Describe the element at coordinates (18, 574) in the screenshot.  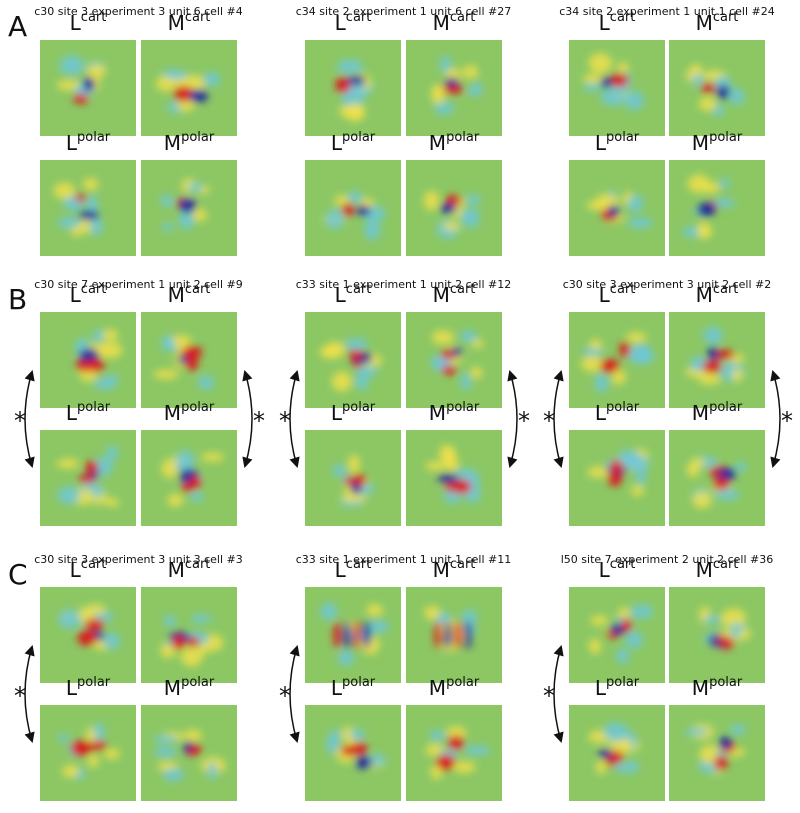
I see `row-letter: C` at that location.